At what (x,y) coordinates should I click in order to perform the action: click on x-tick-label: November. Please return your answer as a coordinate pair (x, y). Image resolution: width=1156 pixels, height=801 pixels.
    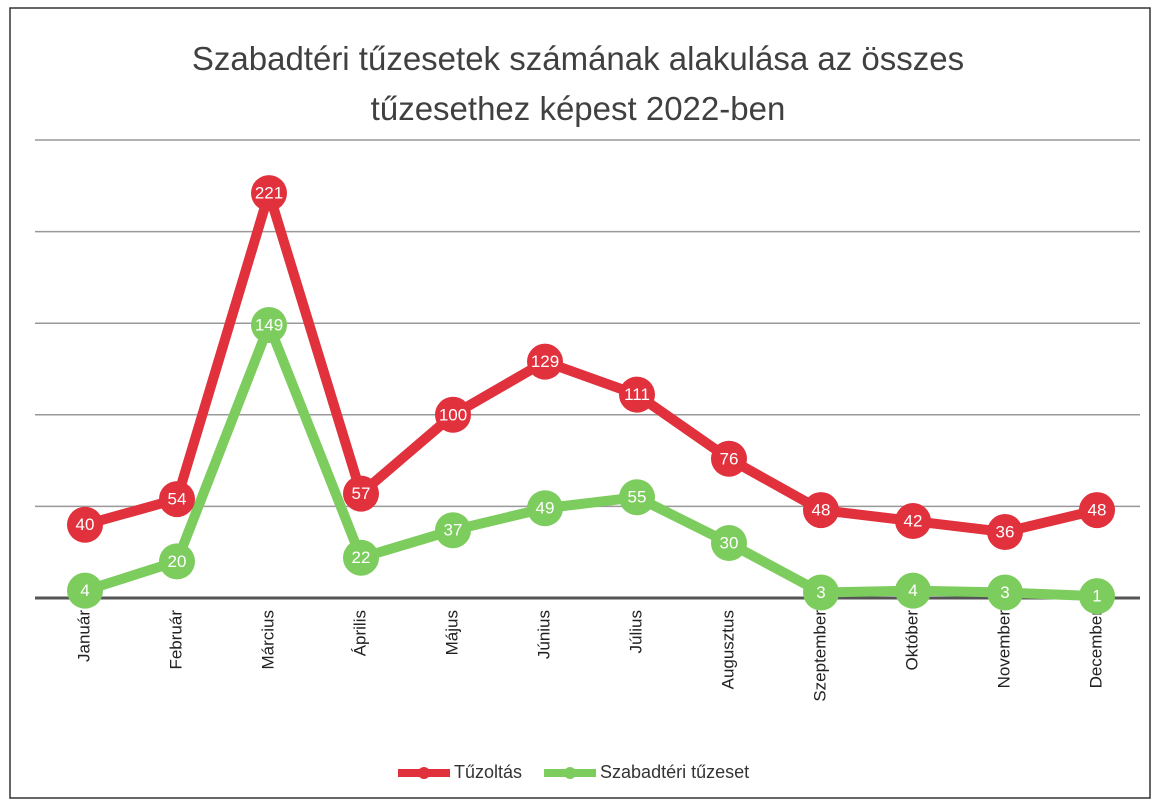
    Looking at the image, I should click on (1003, 649).